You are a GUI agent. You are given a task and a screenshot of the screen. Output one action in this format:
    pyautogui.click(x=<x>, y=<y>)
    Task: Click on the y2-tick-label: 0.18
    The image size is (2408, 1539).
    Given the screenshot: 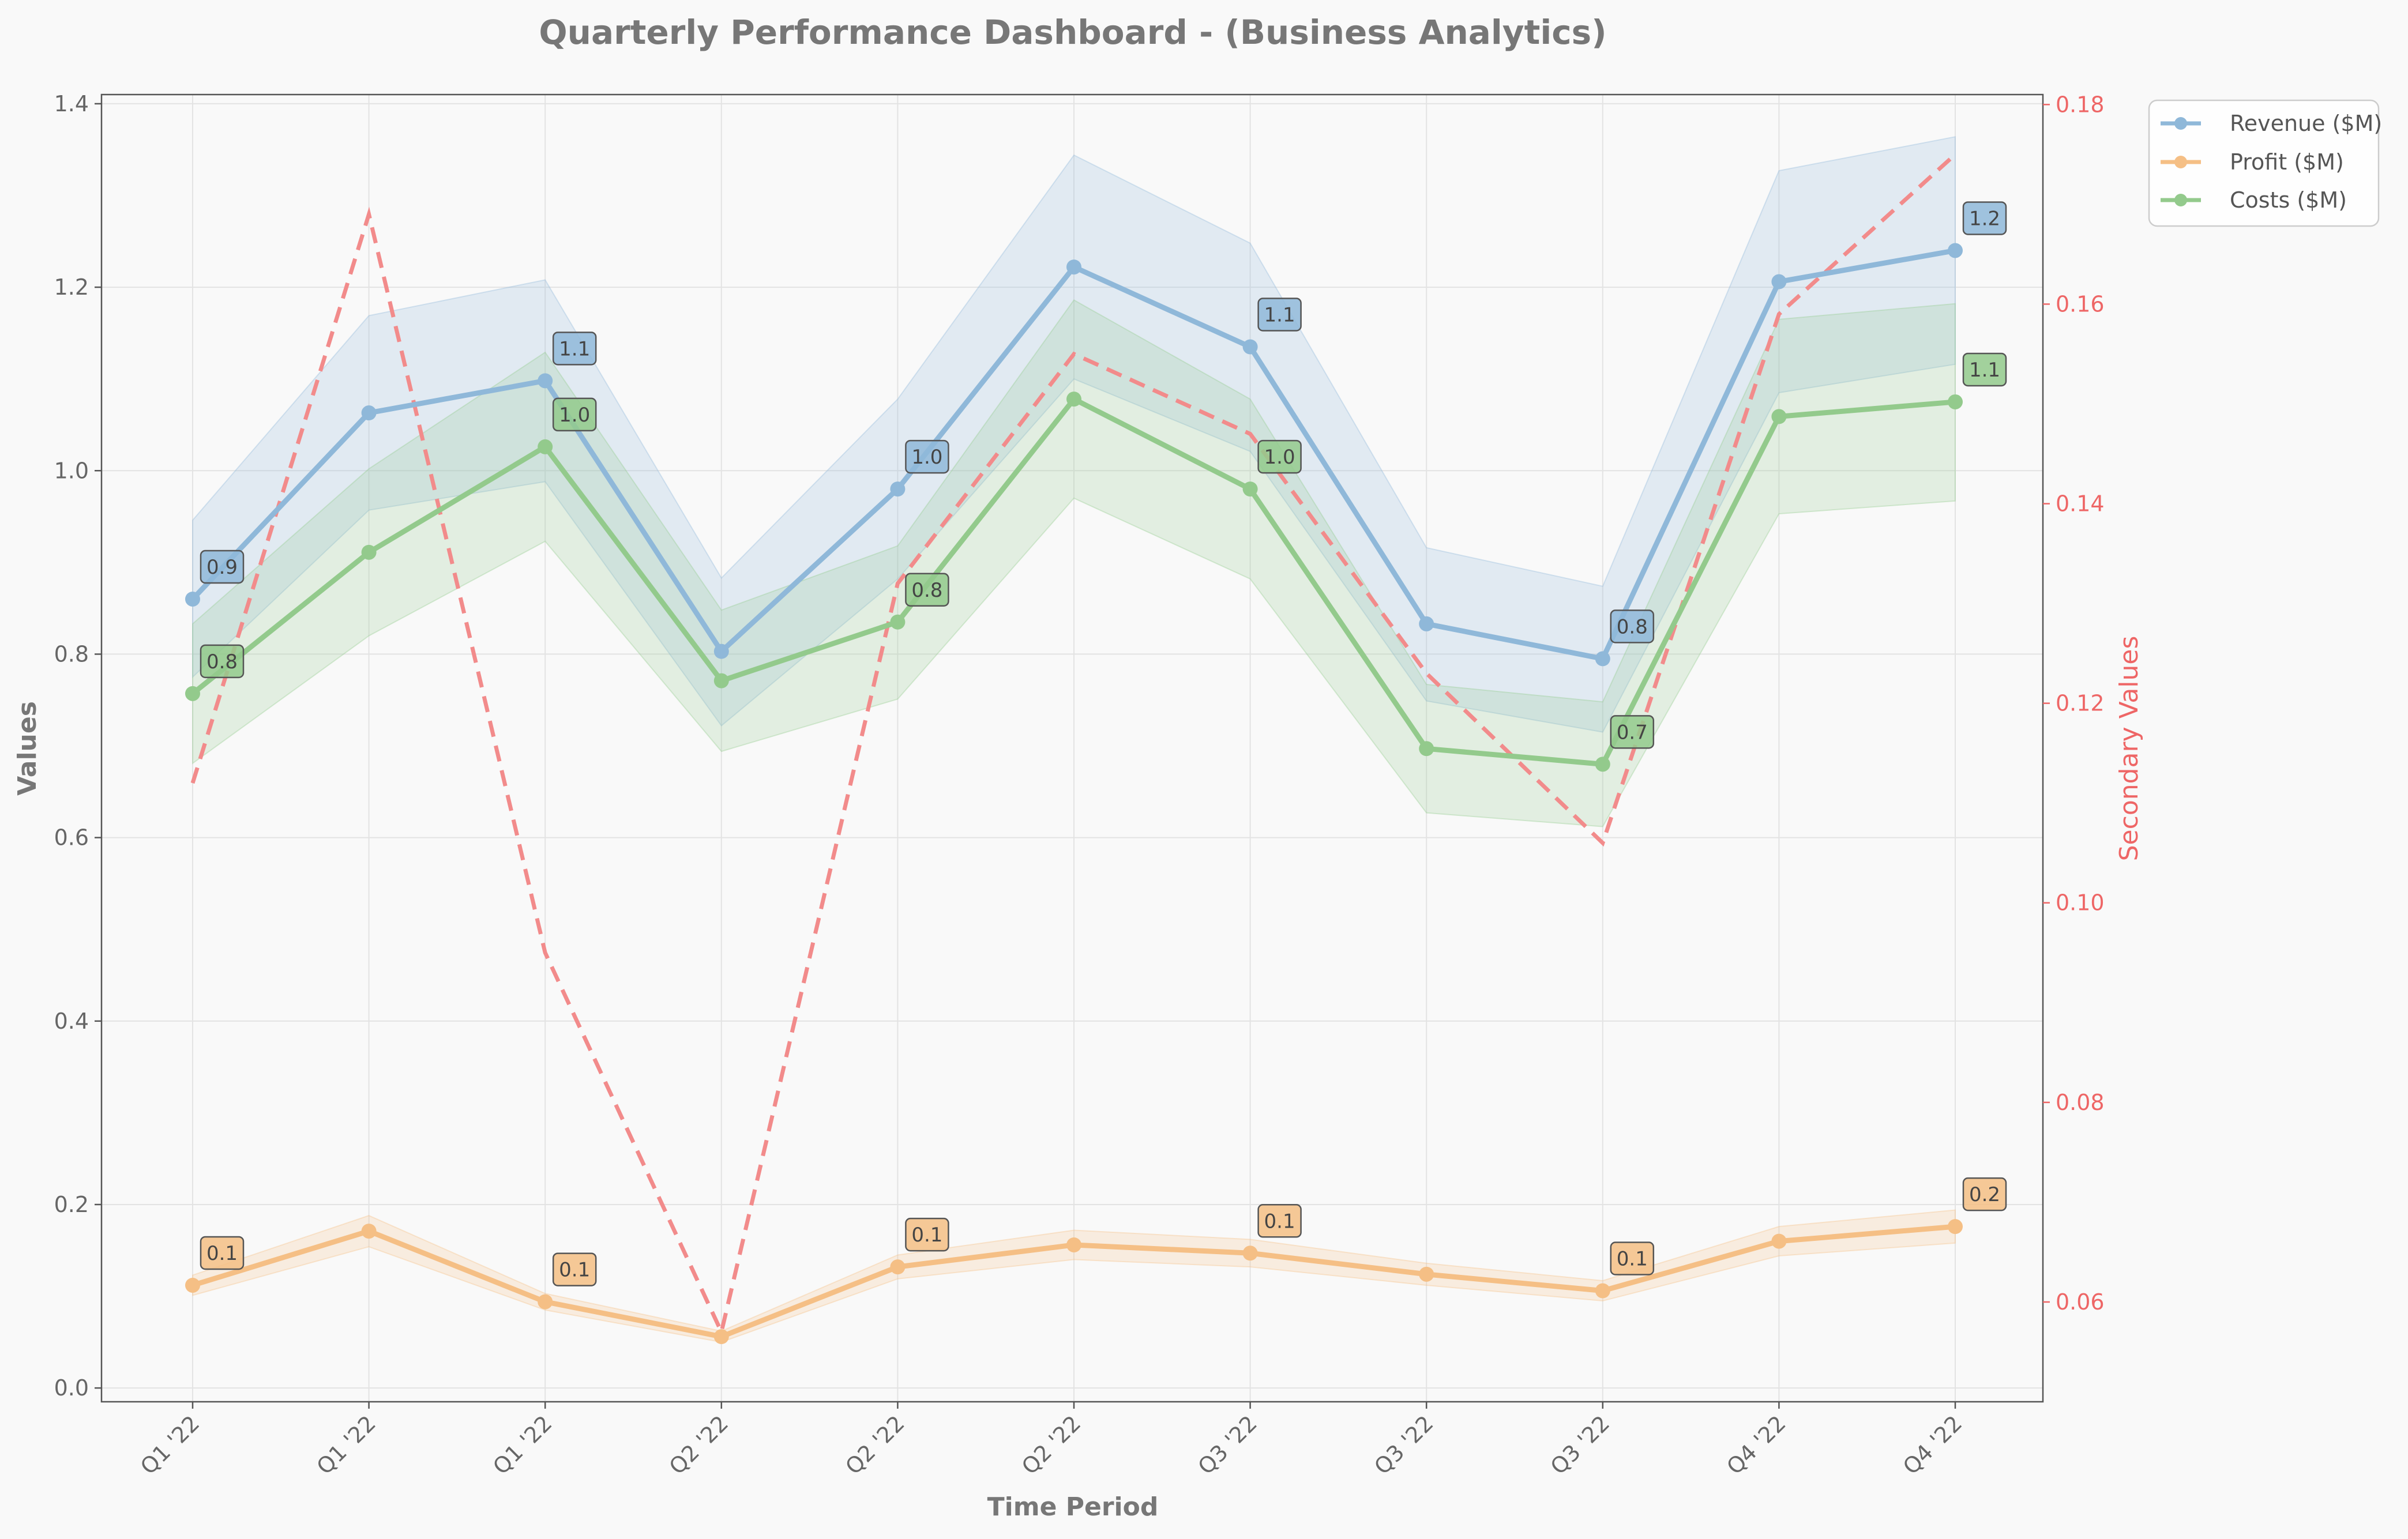 What is the action you would take?
    pyautogui.click(x=2080, y=105)
    